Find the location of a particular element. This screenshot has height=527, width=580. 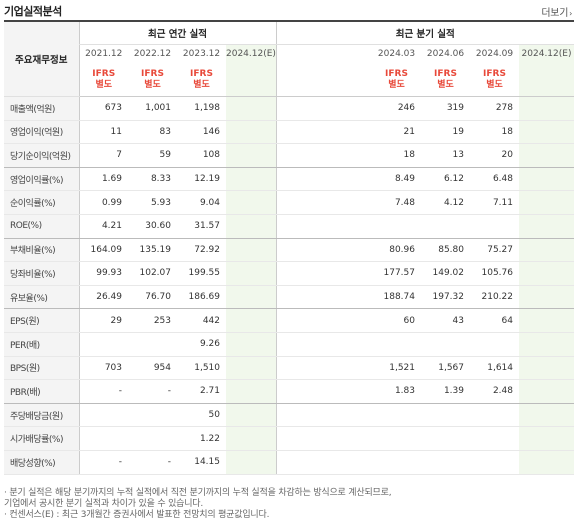

cell-quarter: 1,567 is located at coordinates (445, 368).